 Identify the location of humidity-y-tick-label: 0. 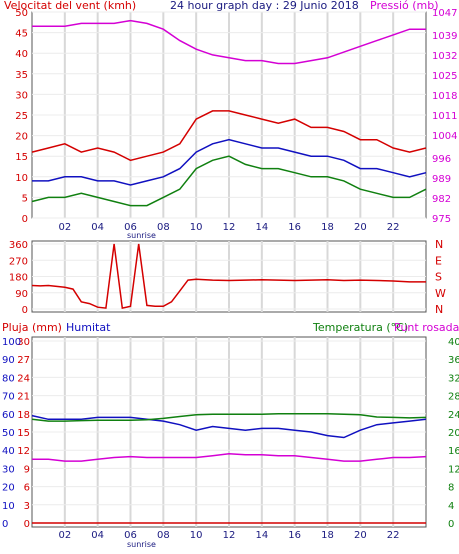
(5, 524).